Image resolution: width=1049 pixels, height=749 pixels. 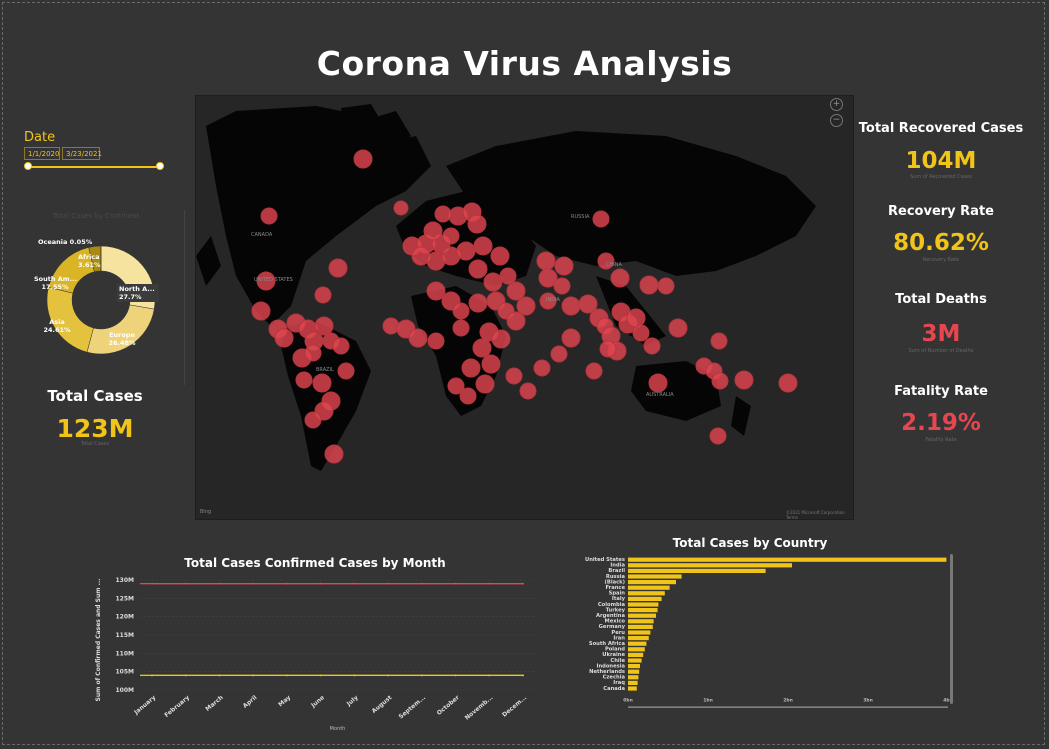 I want to click on donut-label-asia: Asia 24.61%, so click(x=57, y=326).